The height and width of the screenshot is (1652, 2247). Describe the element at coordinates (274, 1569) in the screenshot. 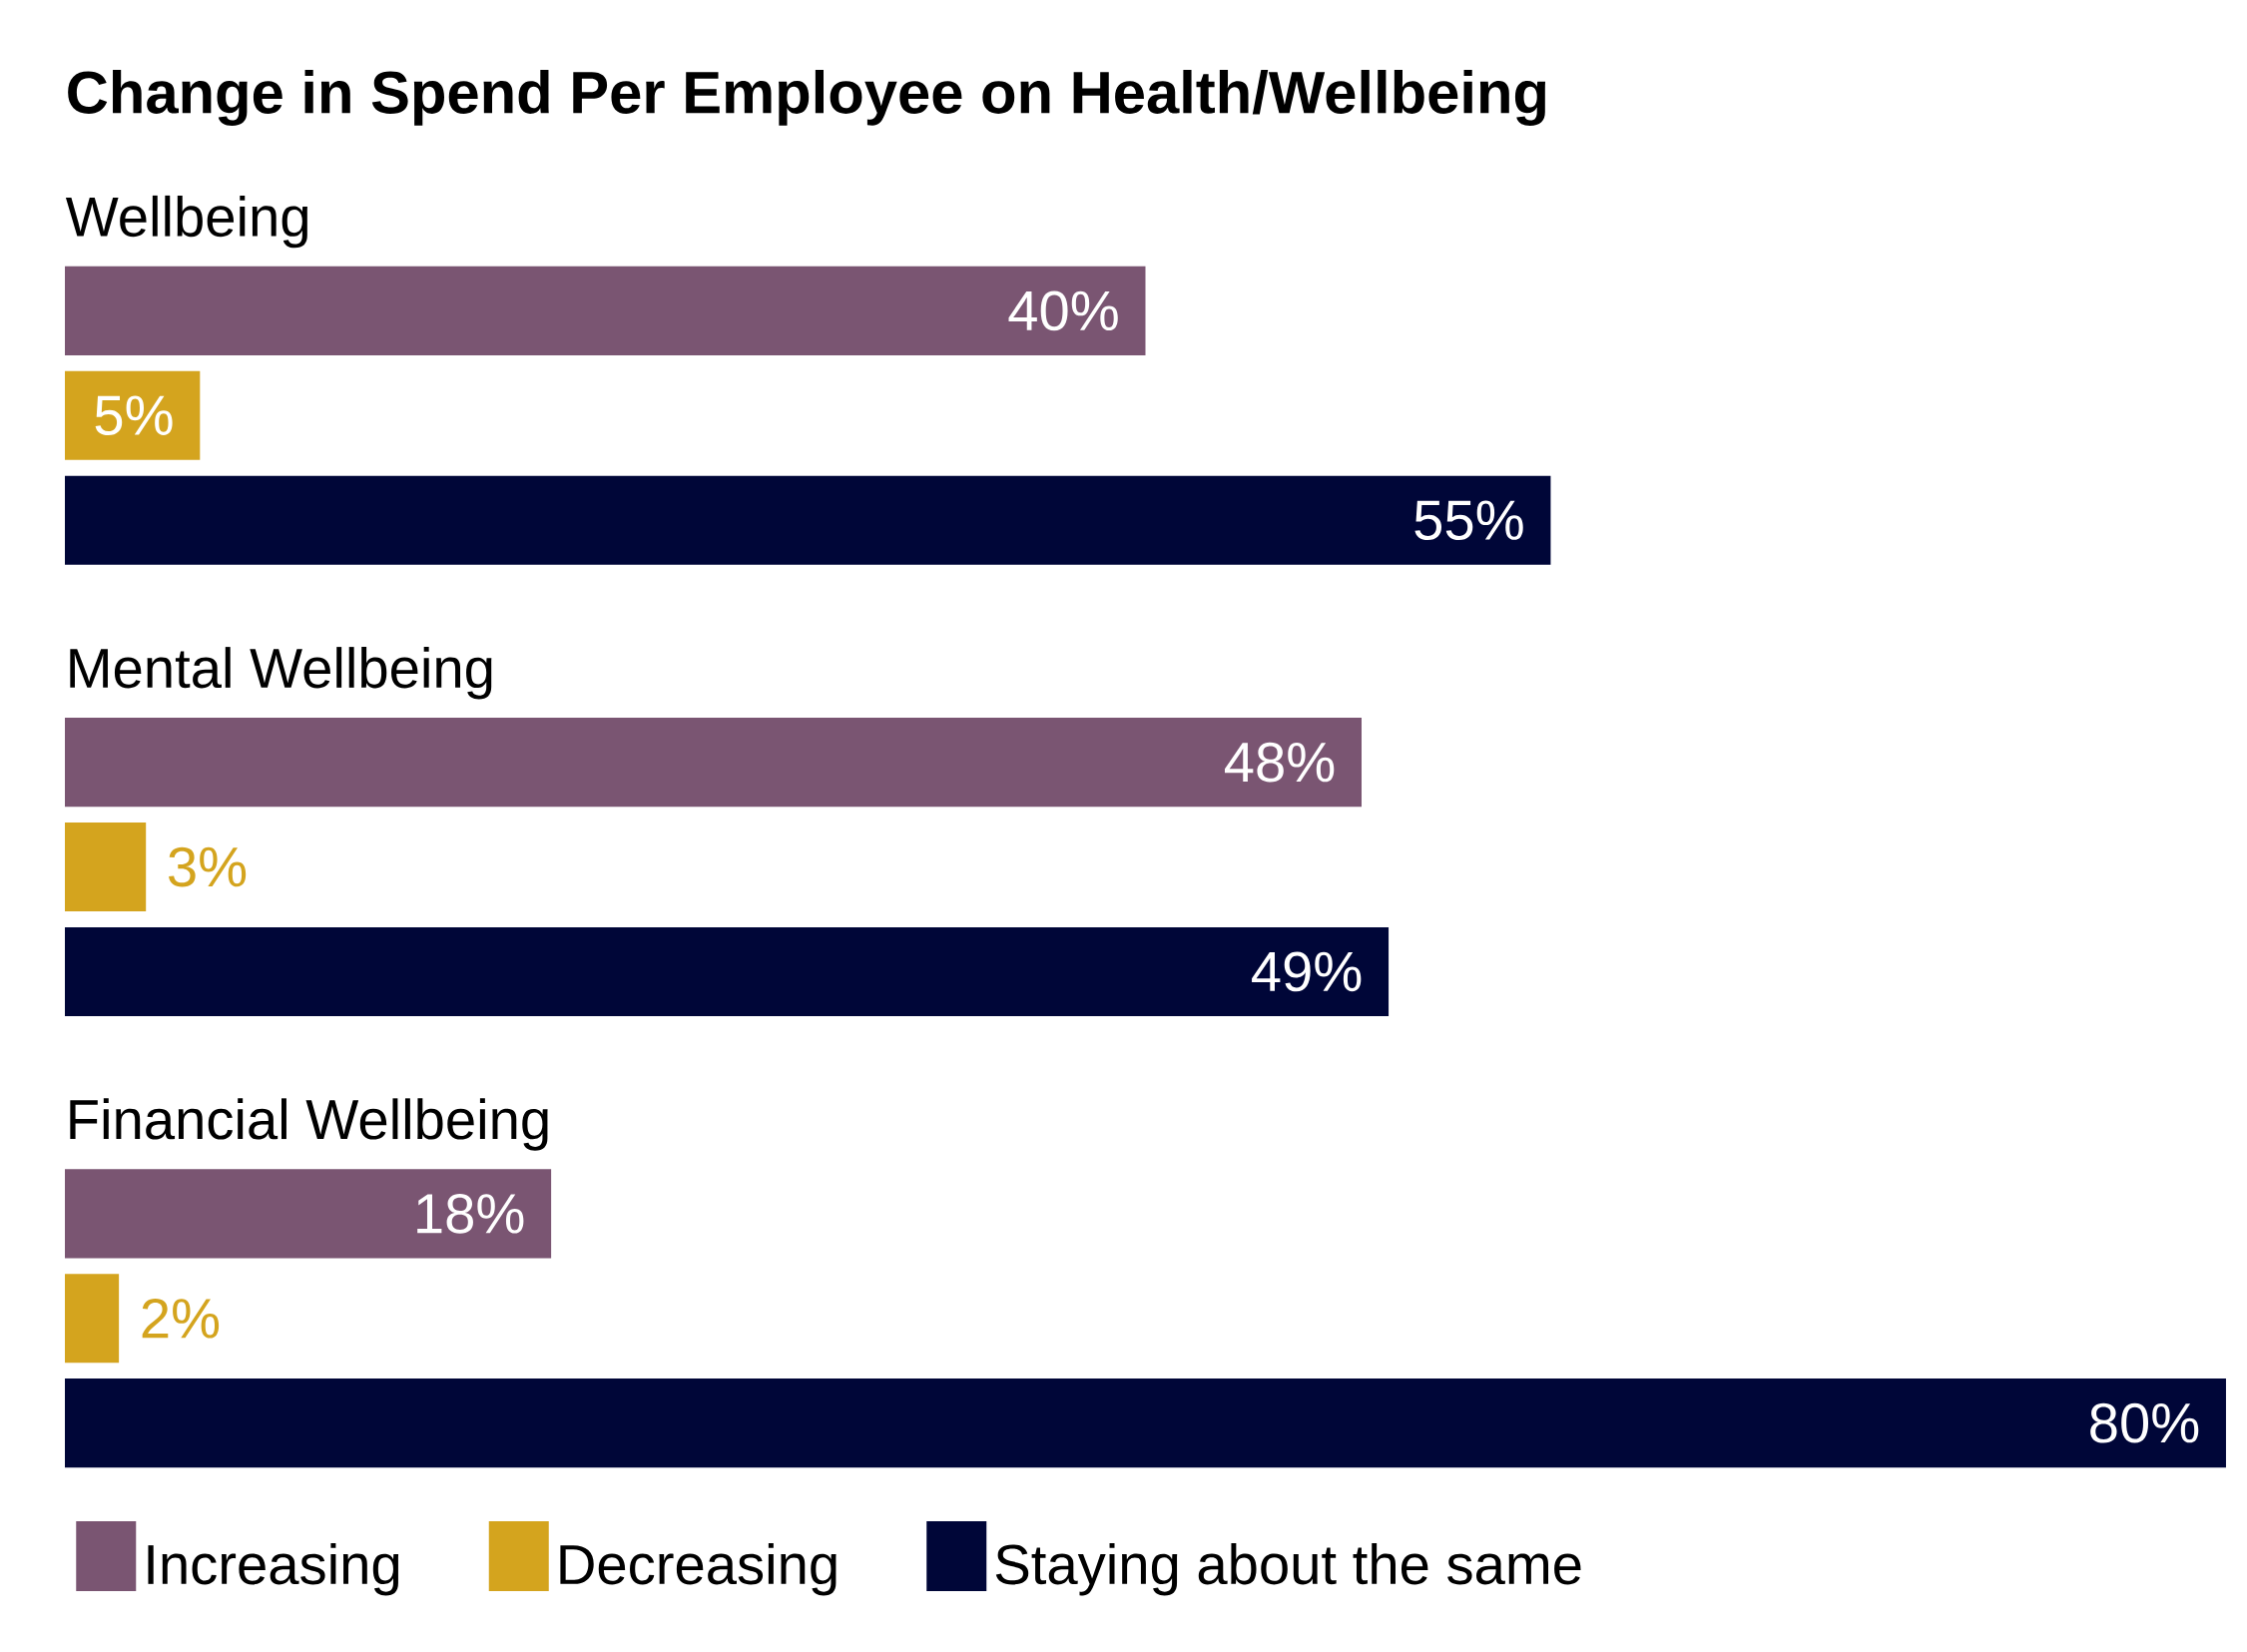

I see `legend-label: Increasing` at that location.